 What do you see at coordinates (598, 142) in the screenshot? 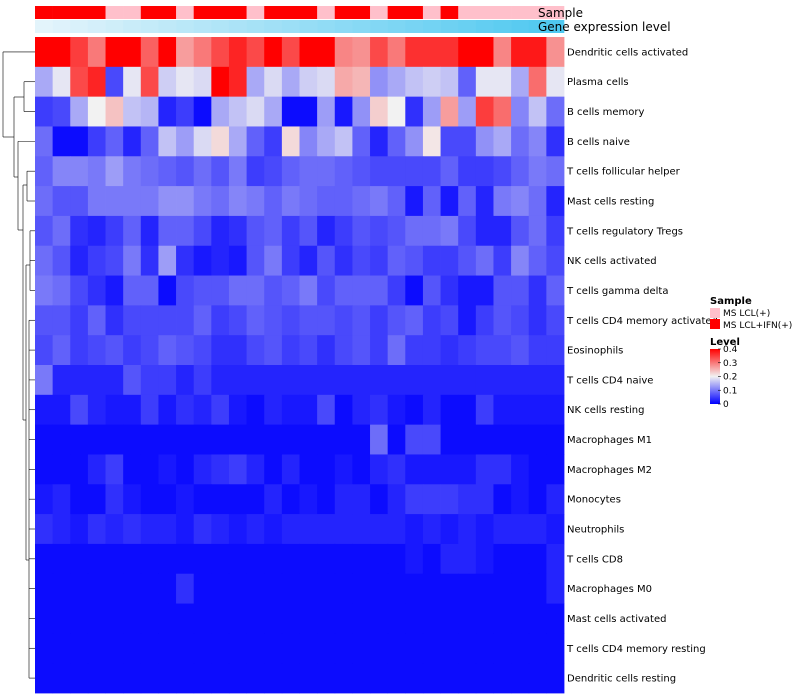
I see `row-label: B cells naive` at bounding box center [598, 142].